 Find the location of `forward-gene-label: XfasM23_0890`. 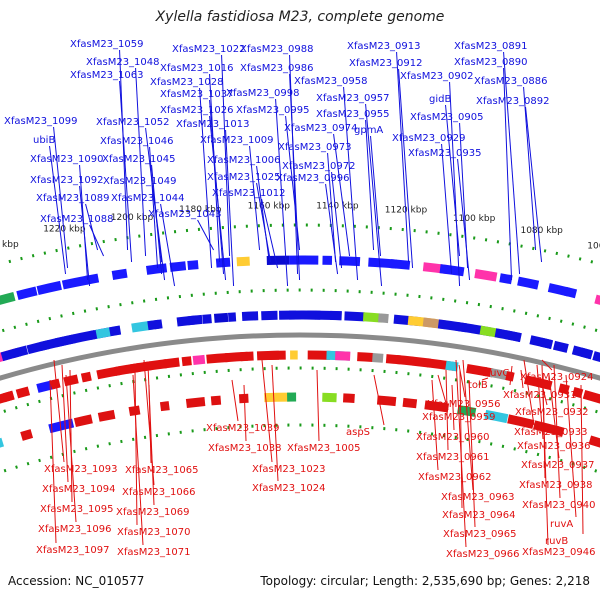

forward-gene-label: XfasM23_0890 is located at coordinates (491, 62).